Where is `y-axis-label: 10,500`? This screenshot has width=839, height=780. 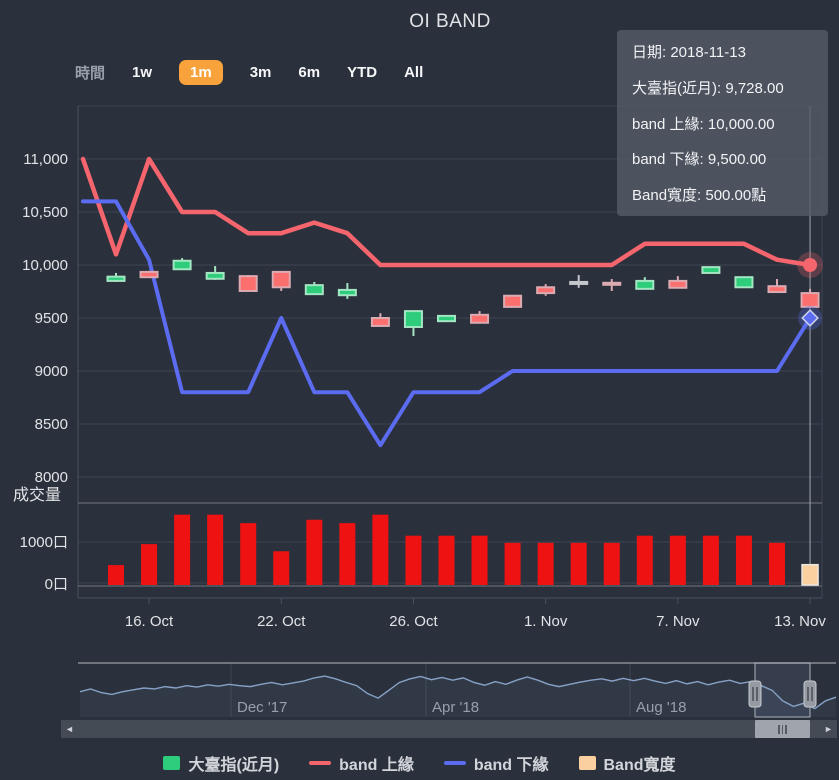 y-axis-label: 10,500 is located at coordinates (45, 212).